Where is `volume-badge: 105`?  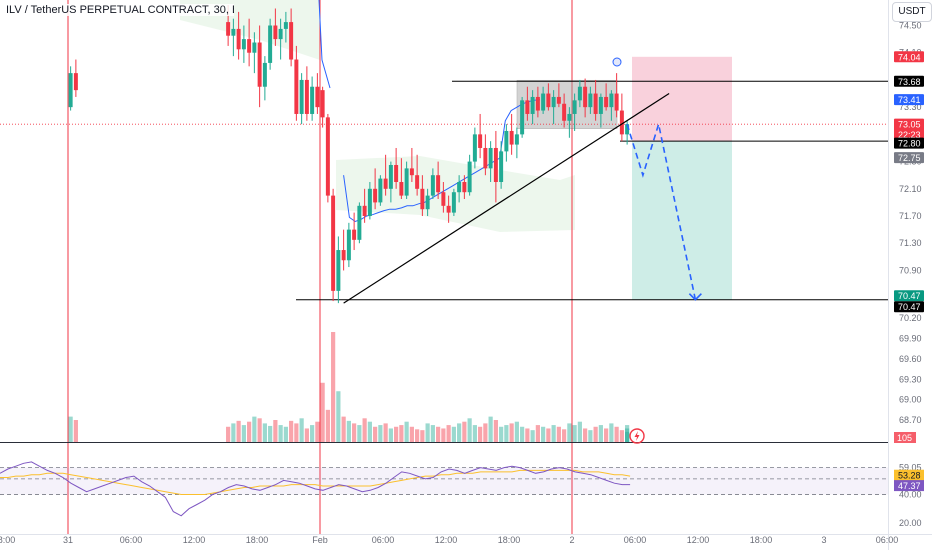
volume-badge: 105 is located at coordinates (905, 437).